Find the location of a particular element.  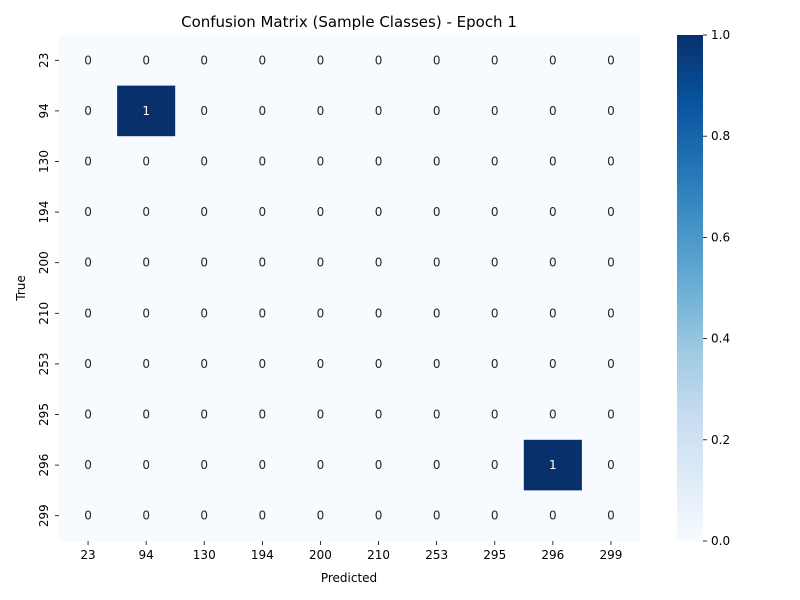

x-tick-label: 200 is located at coordinates (320, 555).